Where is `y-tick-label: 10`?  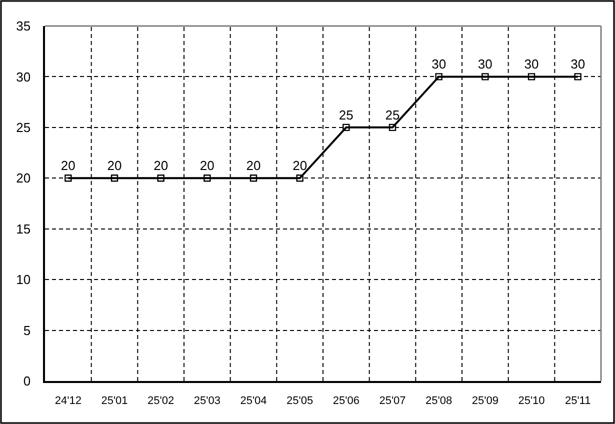
y-tick-label: 10 is located at coordinates (23, 280).